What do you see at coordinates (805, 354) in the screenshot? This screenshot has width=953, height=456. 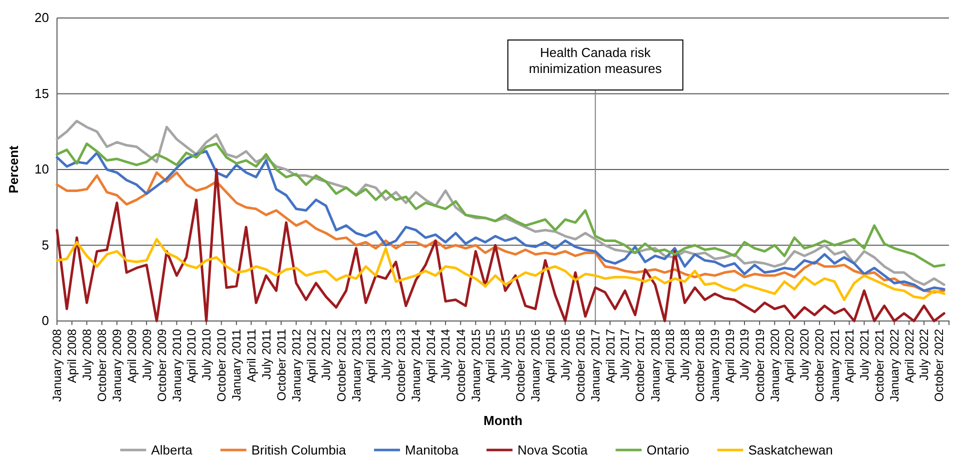 I see `x-tick-label: July 2020` at bounding box center [805, 354].